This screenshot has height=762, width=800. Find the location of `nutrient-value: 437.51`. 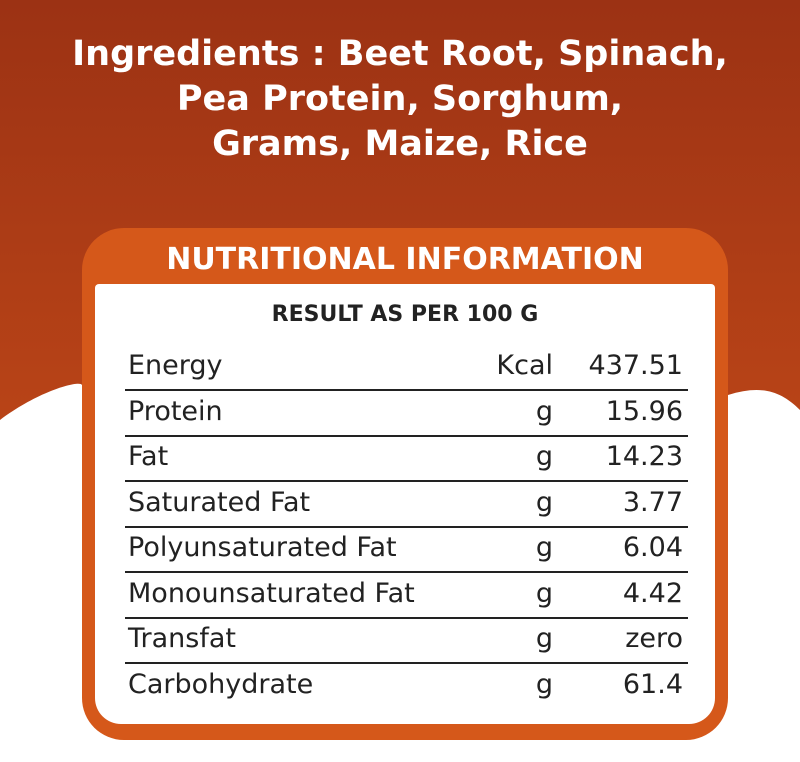

nutrient-value: 437.51 is located at coordinates (635, 365).